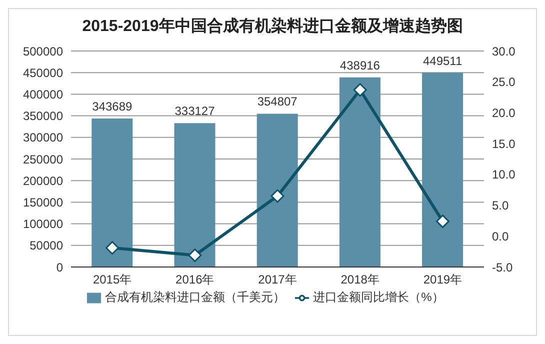  I want to click on legend-label: 进口金额同比增长（%）, so click(378, 297).